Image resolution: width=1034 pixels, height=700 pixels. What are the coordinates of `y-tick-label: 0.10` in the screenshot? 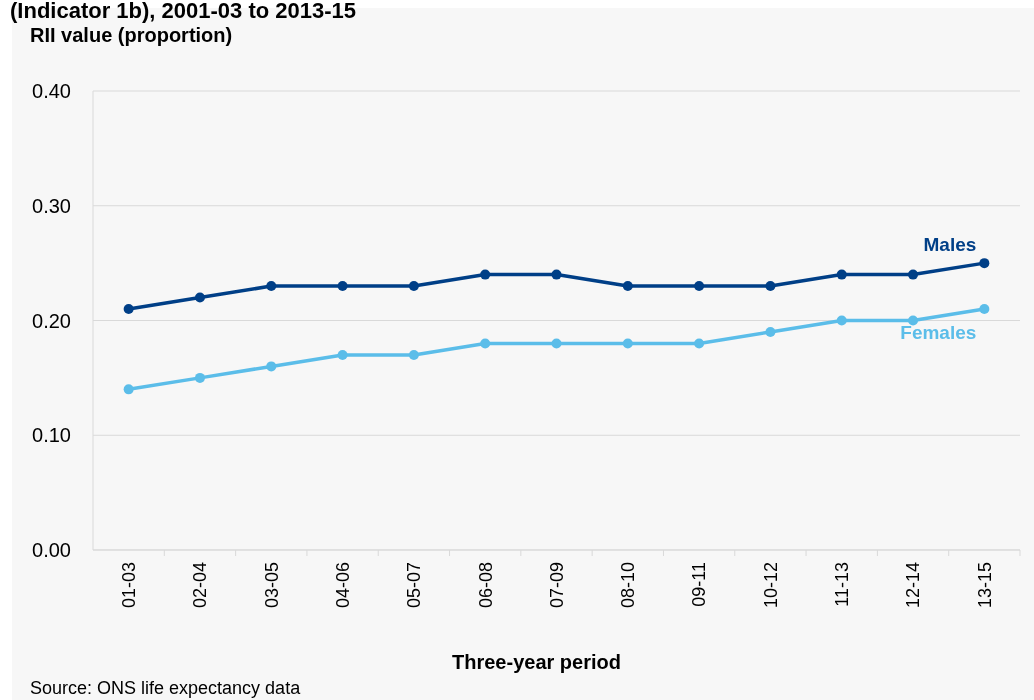 It's located at (51, 435).